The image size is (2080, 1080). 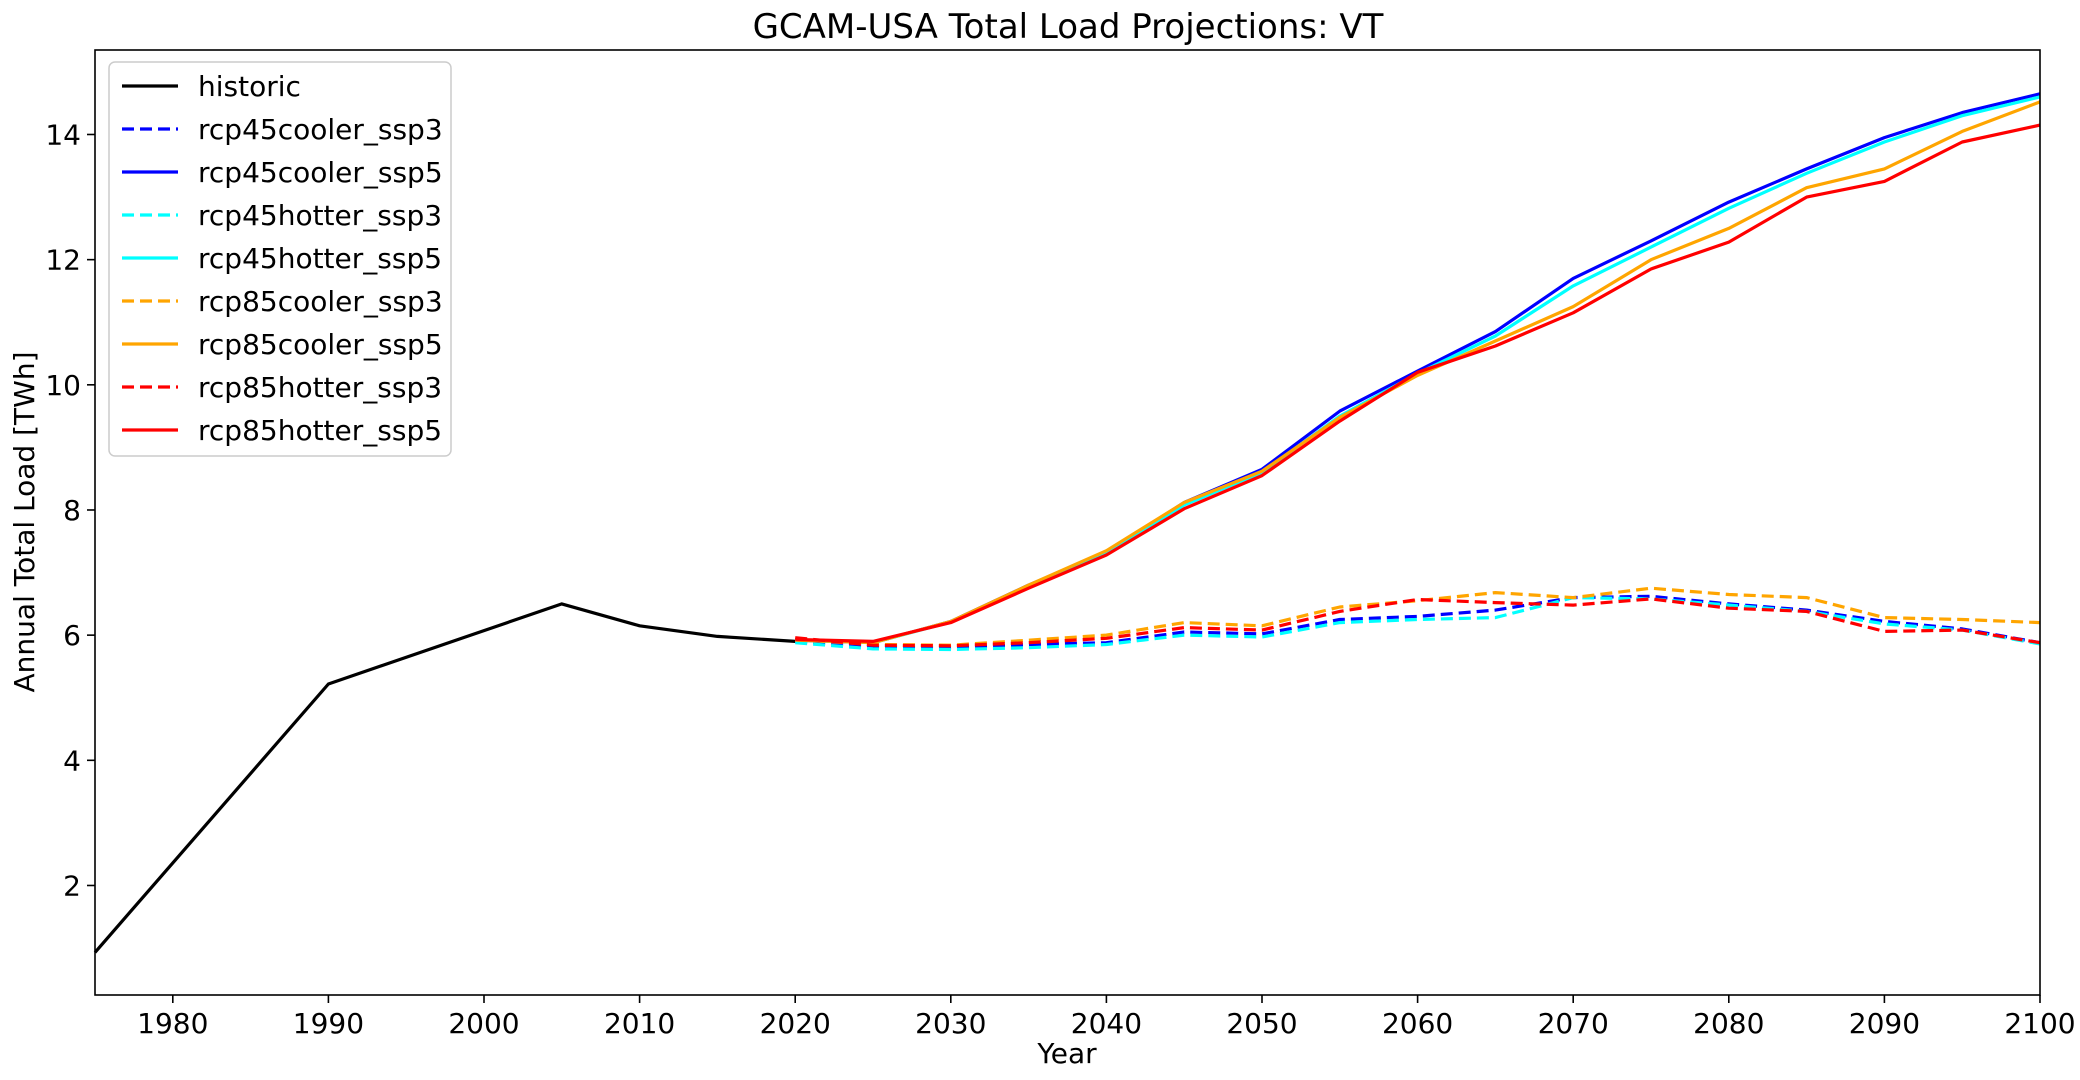 What do you see at coordinates (444, 778) in the screenshot?
I see `series-line-historic` at bounding box center [444, 778].